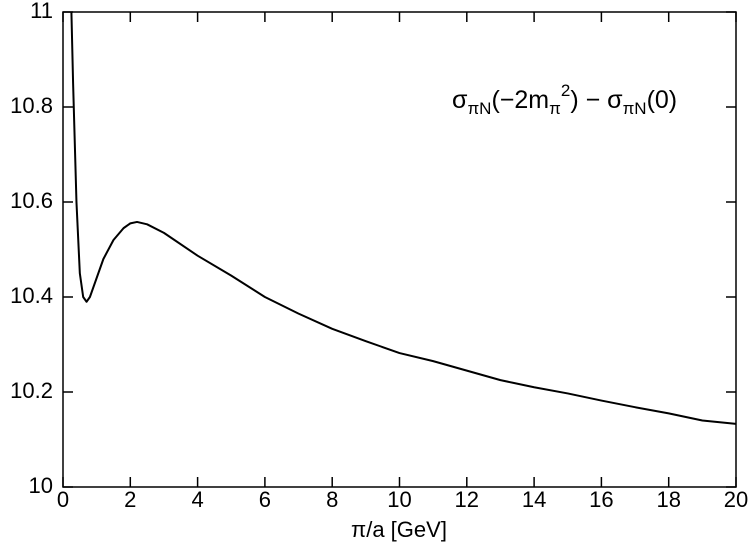  What do you see at coordinates (534, 499) in the screenshot?
I see `x-tick-label: 14` at bounding box center [534, 499].